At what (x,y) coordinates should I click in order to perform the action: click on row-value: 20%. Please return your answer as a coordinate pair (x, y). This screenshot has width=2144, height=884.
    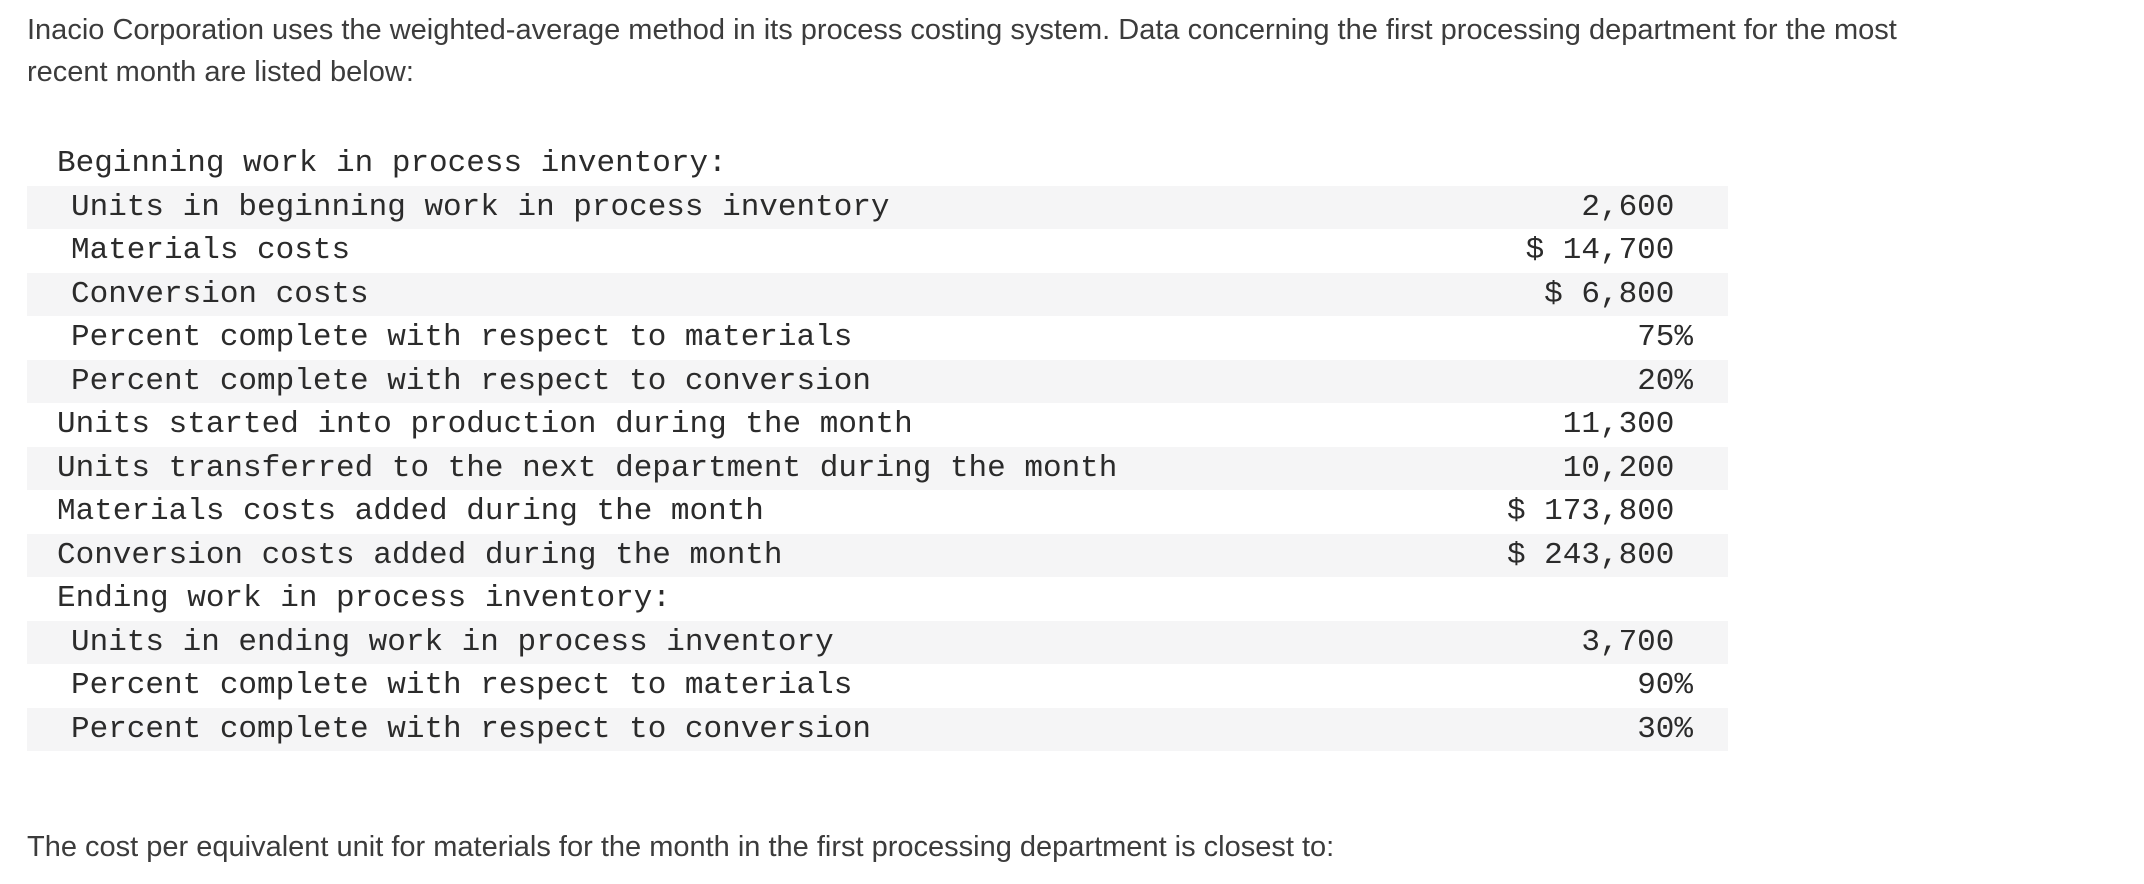
    Looking at the image, I should click on (1665, 381).